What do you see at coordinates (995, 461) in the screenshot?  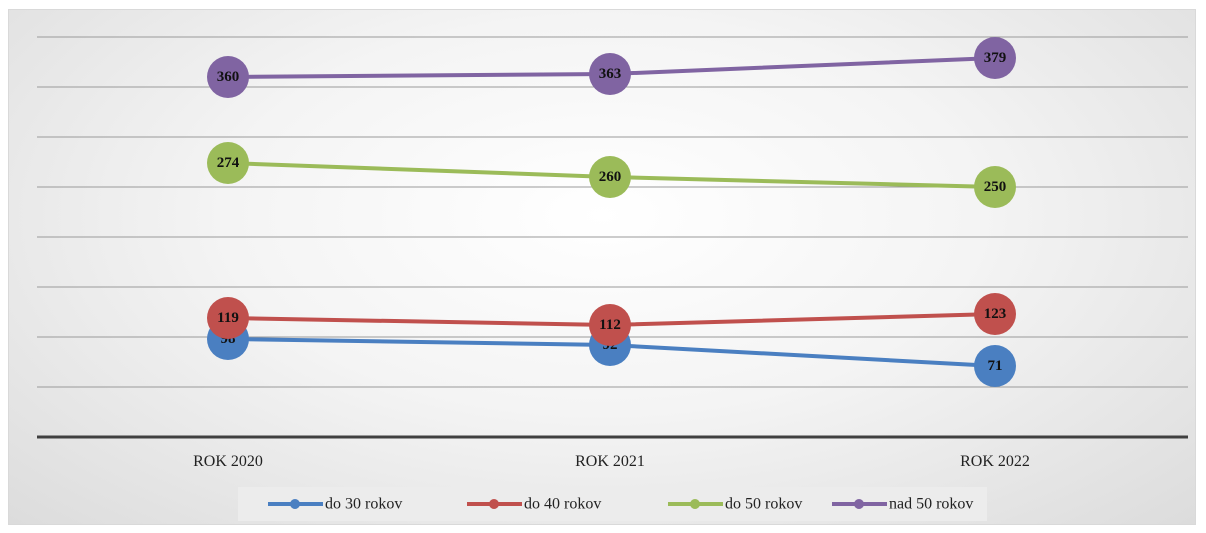 I see `x-tick-label: ROK 2022` at bounding box center [995, 461].